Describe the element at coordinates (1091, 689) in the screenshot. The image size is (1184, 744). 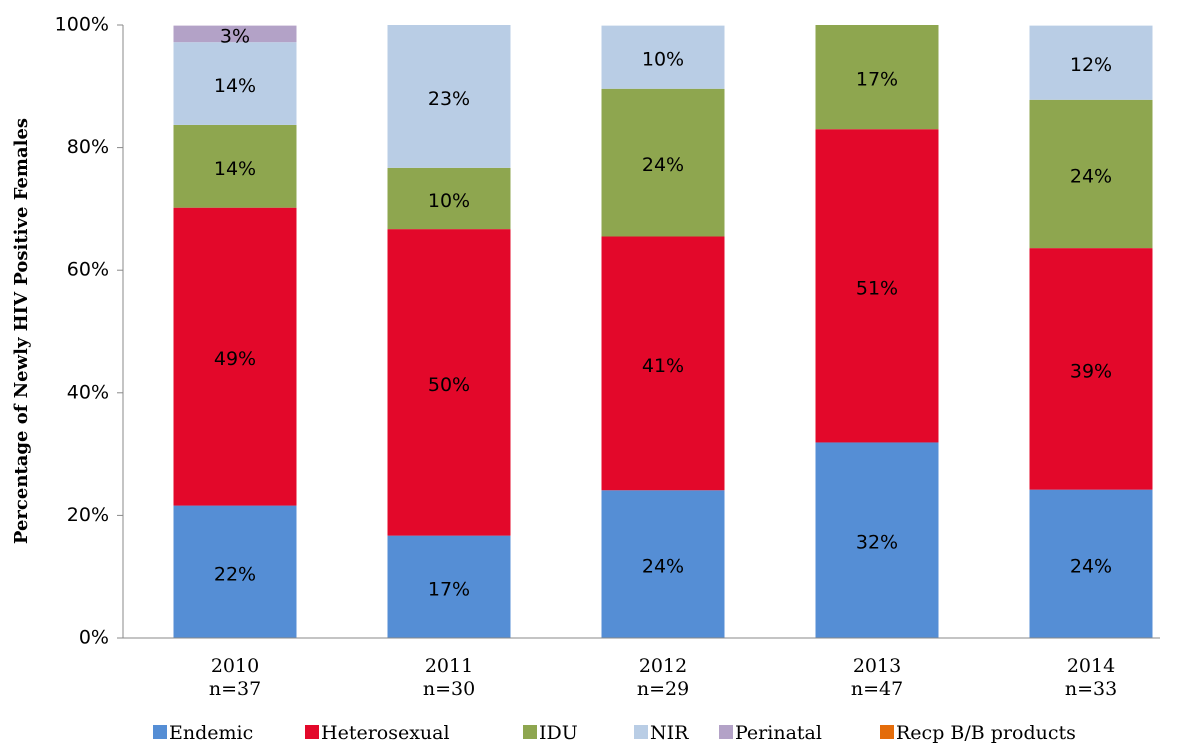
I see `sample-size: n=33` at that location.